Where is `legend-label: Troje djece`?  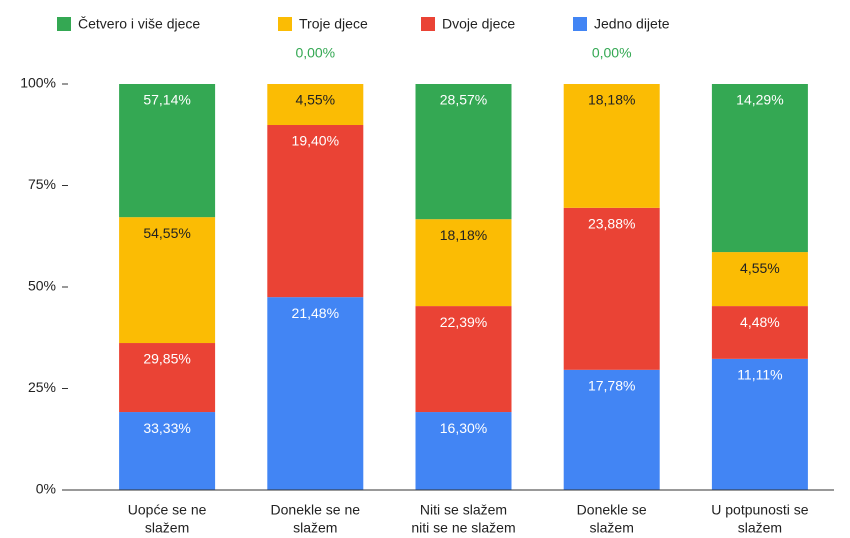
legend-label: Troje djece is located at coordinates (333, 24).